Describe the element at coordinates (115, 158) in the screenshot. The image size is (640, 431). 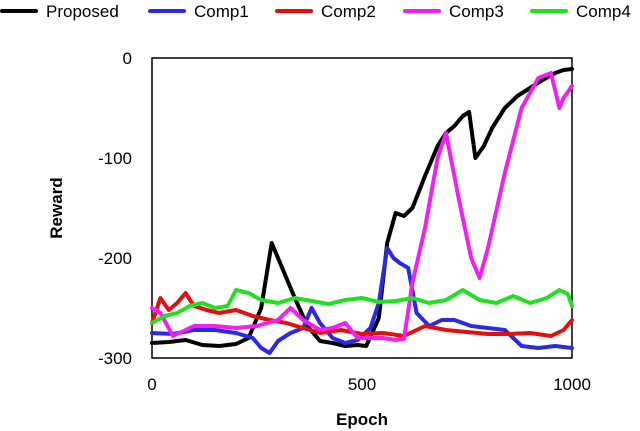
I see `y-tick-label: -100` at that location.